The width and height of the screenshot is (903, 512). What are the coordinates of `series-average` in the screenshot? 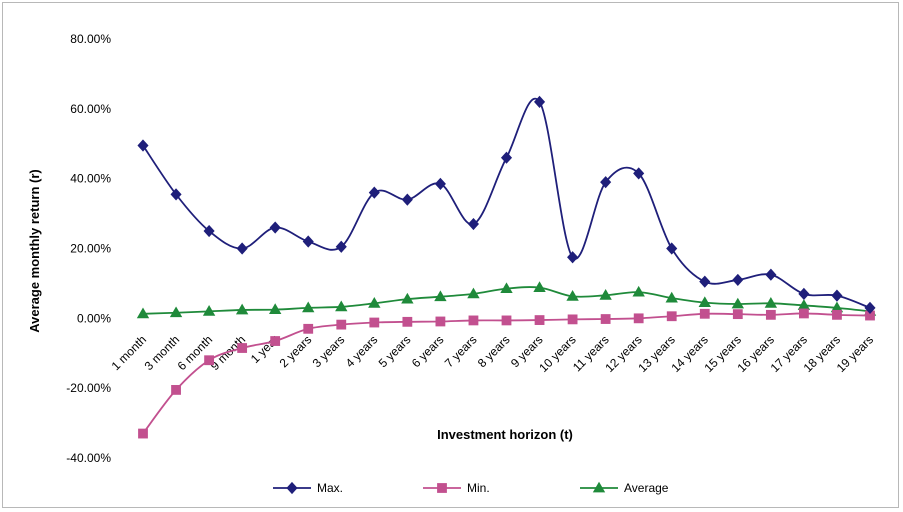 It's located at (506, 300).